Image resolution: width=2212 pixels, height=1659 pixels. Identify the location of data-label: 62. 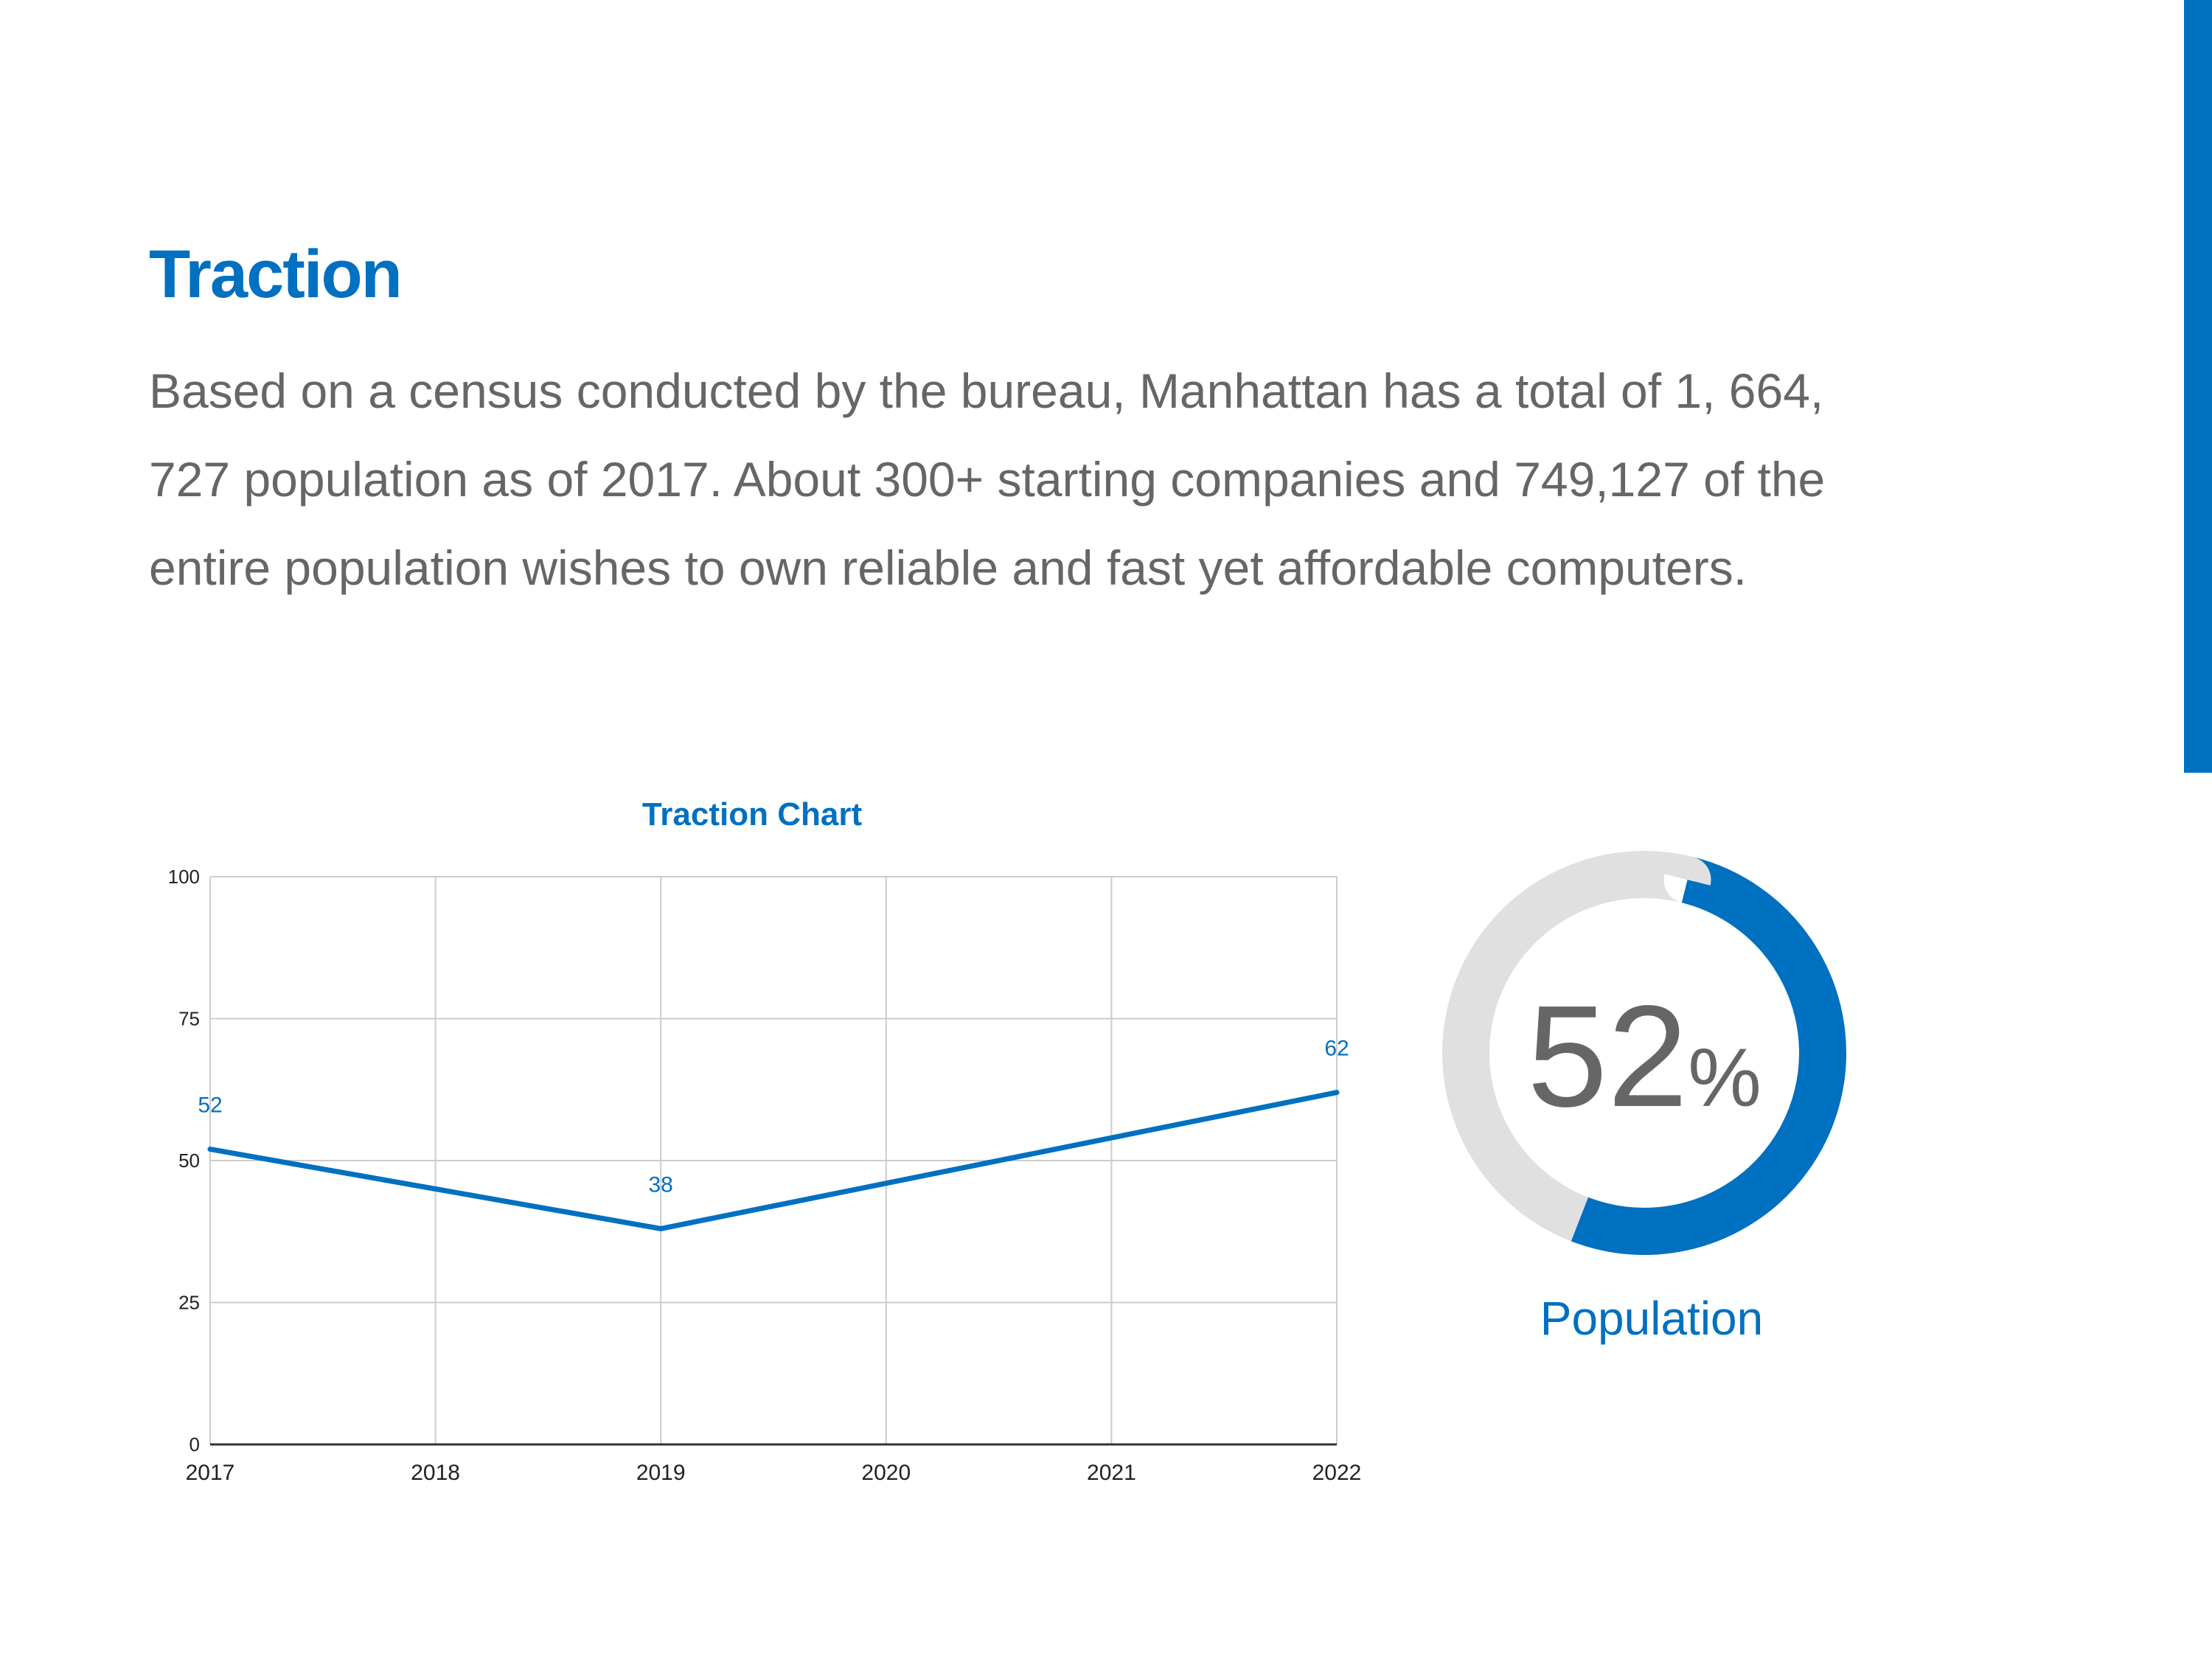
(1336, 1049).